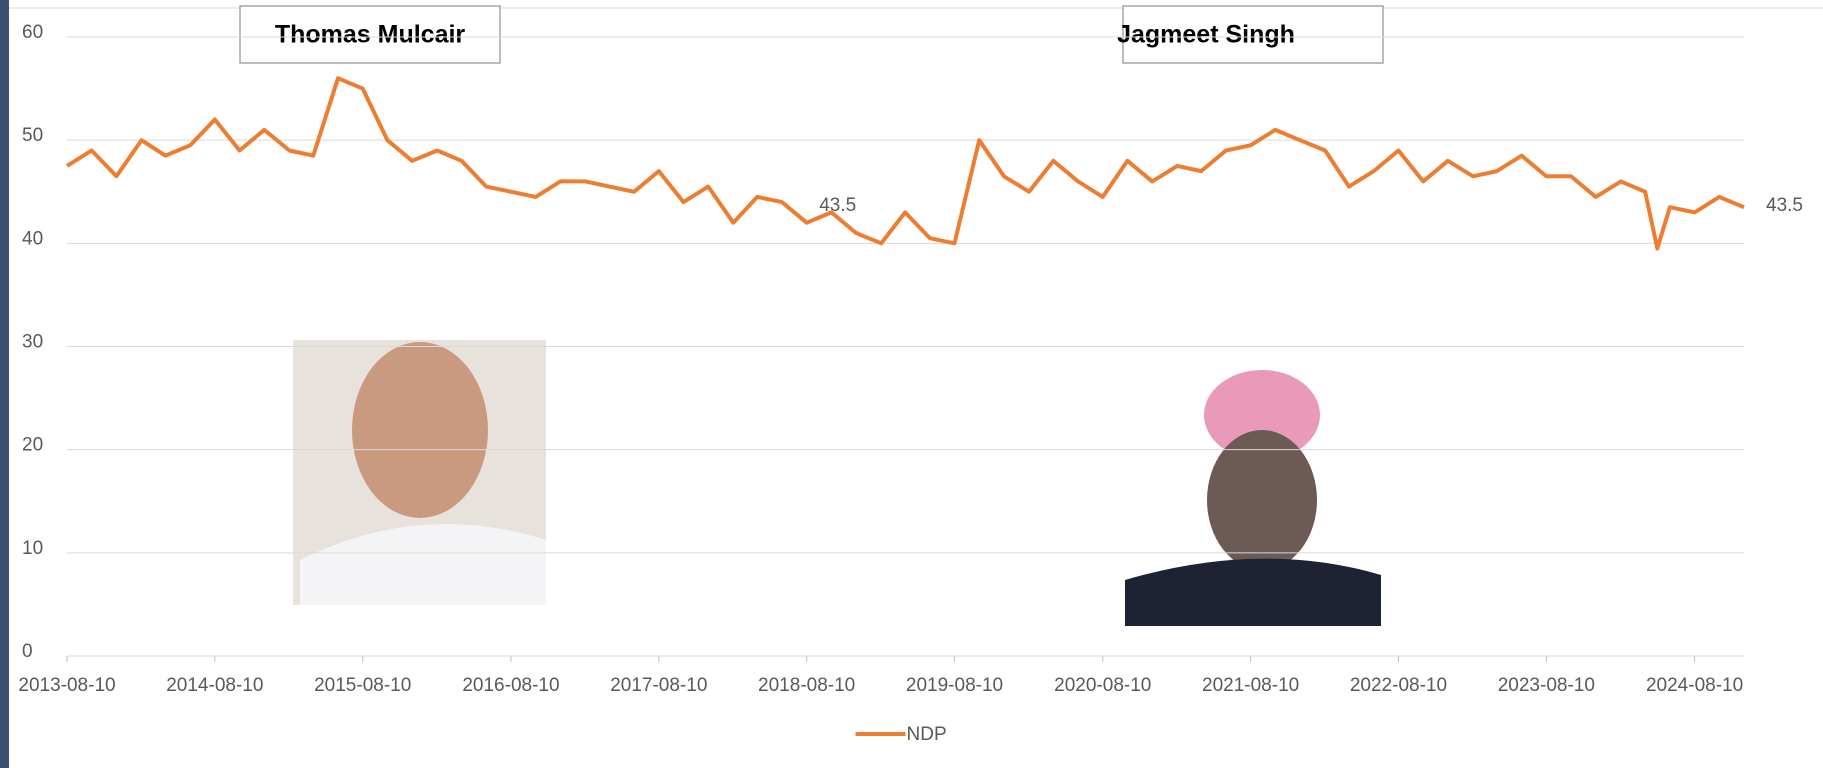  I want to click on x-tick-label: 2016-08-10, so click(510, 685).